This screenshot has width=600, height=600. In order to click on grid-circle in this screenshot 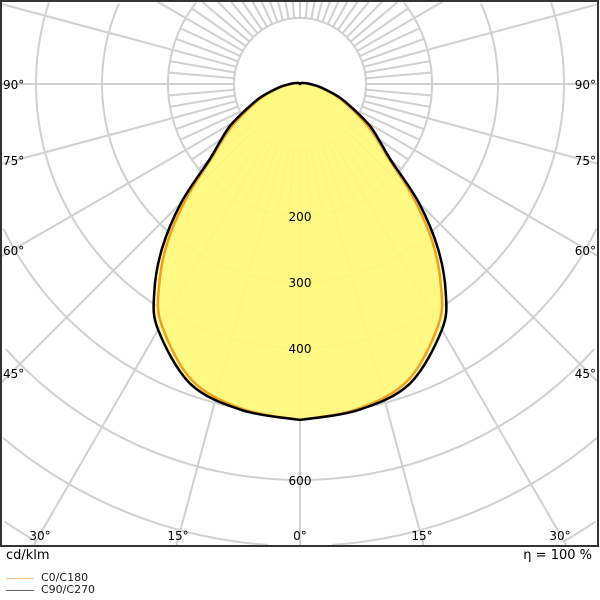, I will do `click(300, 531)`.